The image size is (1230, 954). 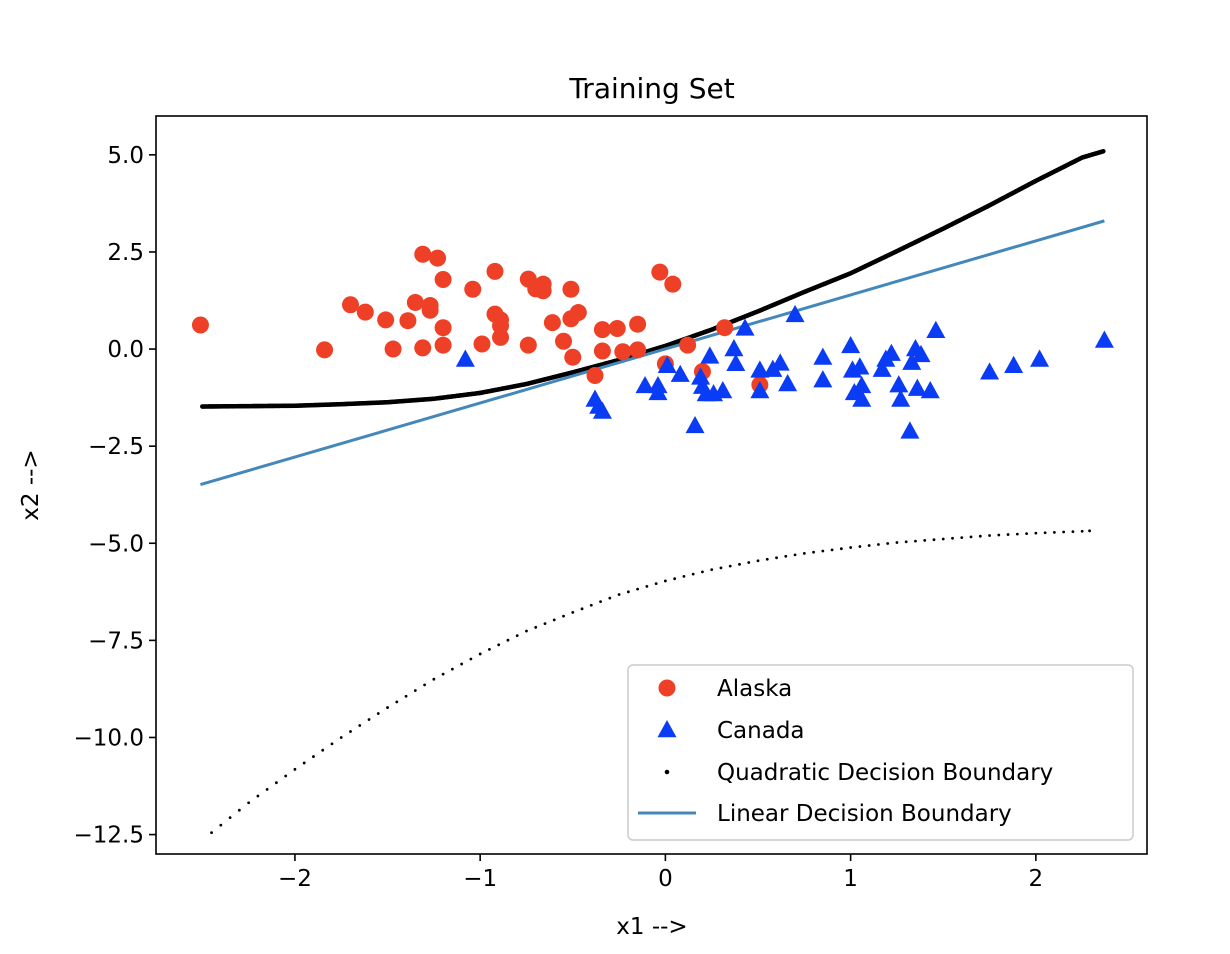 I want to click on legend-canada-marker, so click(x=667, y=729).